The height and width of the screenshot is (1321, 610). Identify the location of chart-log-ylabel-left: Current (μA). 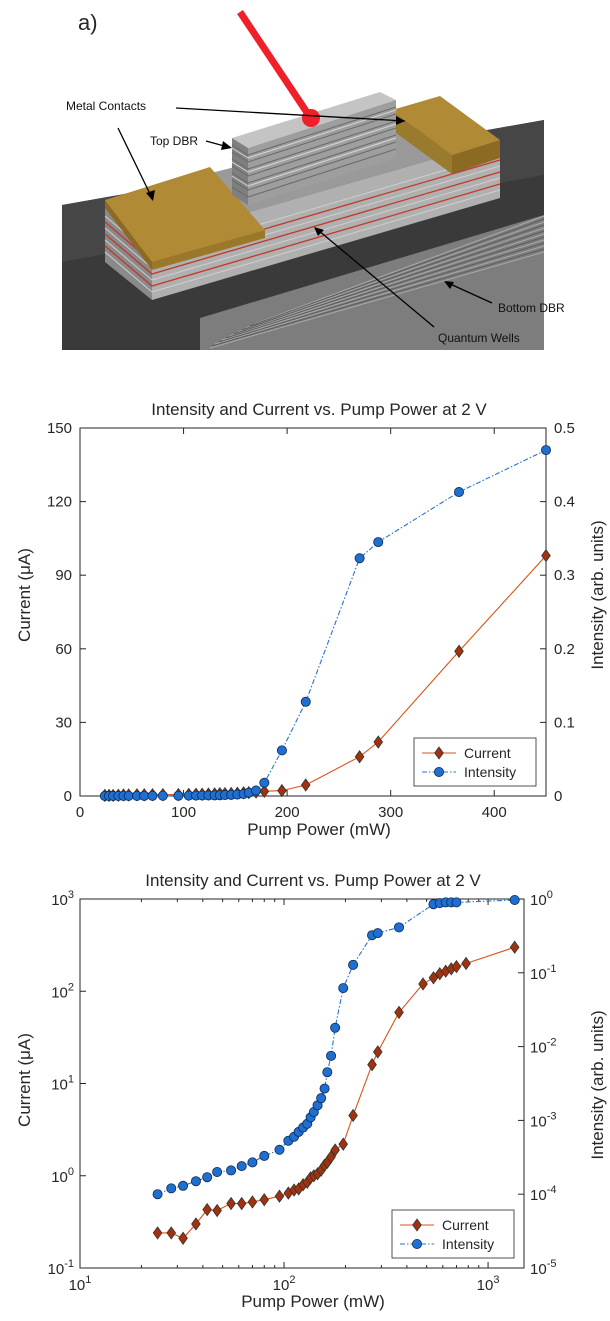
(24, 1080).